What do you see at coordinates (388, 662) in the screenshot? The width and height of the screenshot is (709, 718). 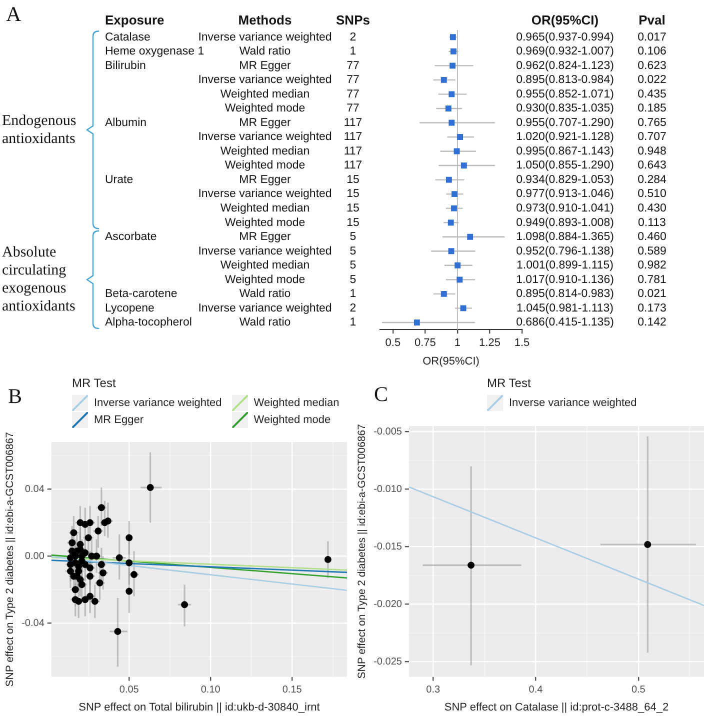 I see `y-tick-label: -0.025` at bounding box center [388, 662].